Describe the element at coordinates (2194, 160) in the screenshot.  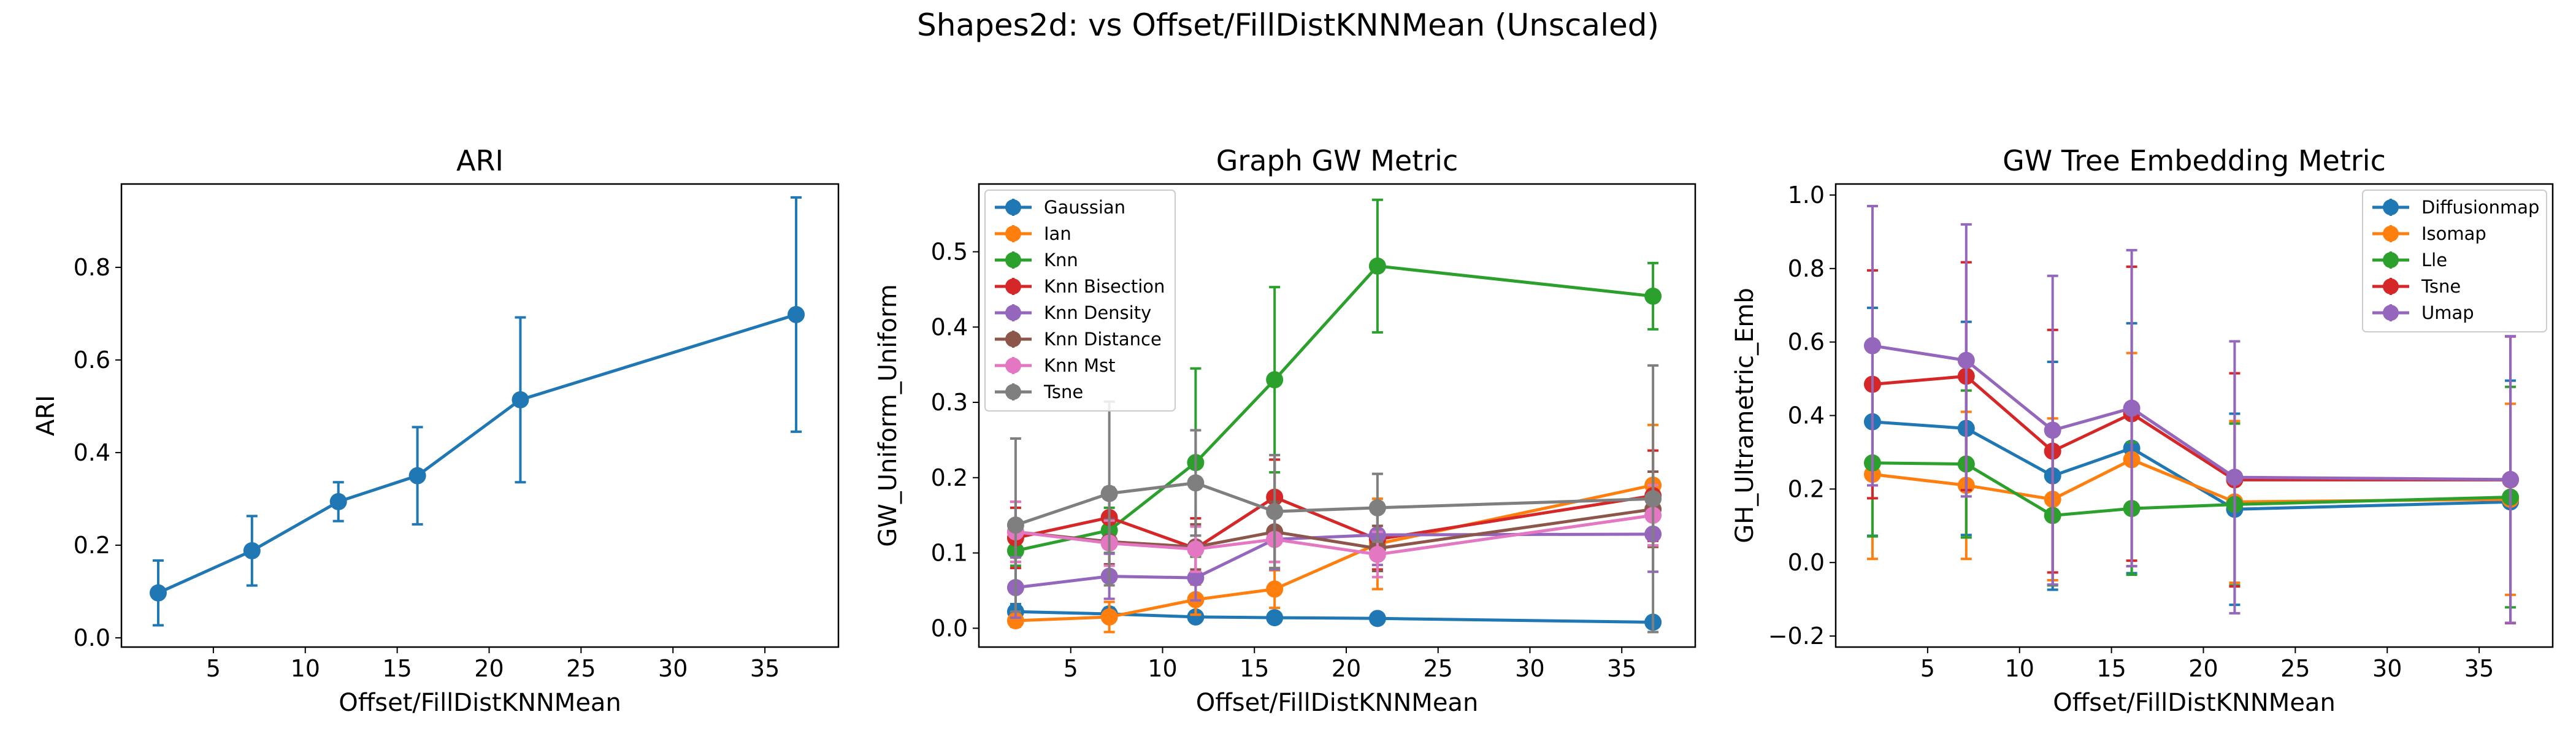
I see `chart-title: GW Tree Embedding Metric` at that location.